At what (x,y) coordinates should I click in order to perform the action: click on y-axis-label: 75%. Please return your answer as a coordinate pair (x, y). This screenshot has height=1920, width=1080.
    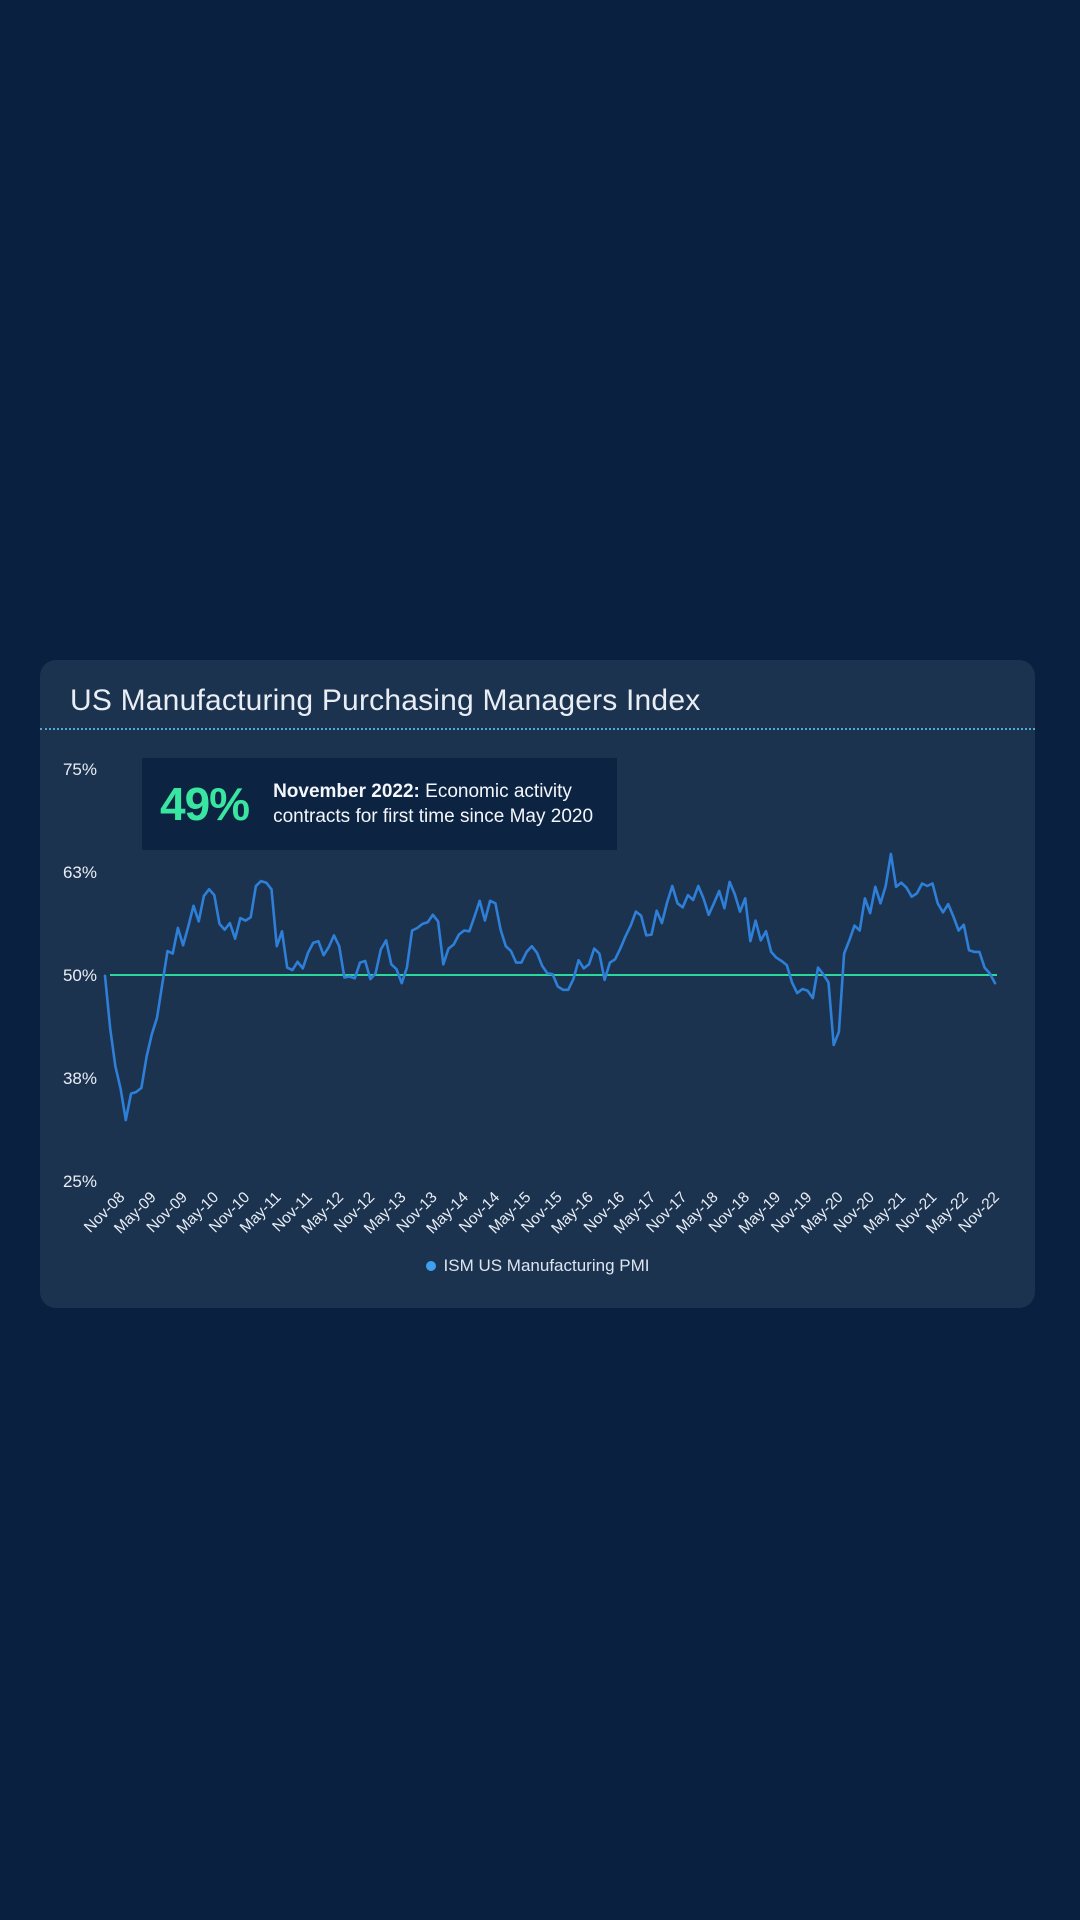
    Looking at the image, I should click on (80, 769).